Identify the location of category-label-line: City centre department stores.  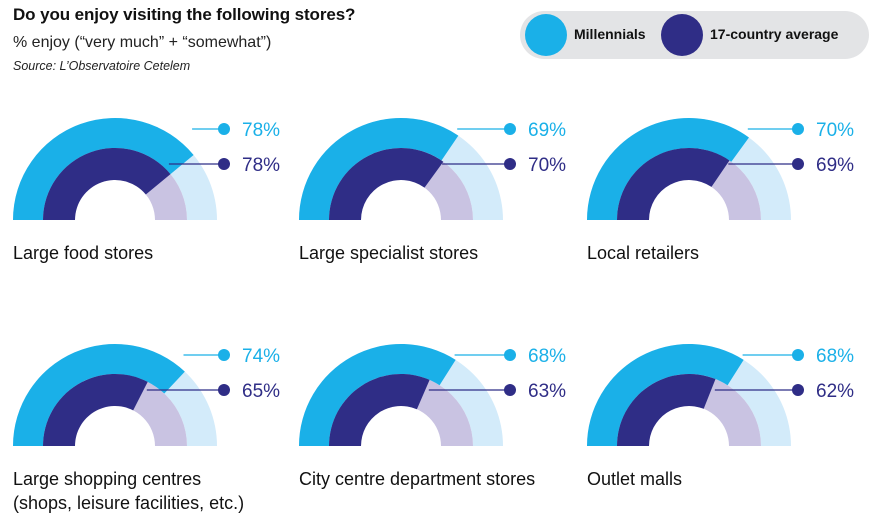
(417, 479).